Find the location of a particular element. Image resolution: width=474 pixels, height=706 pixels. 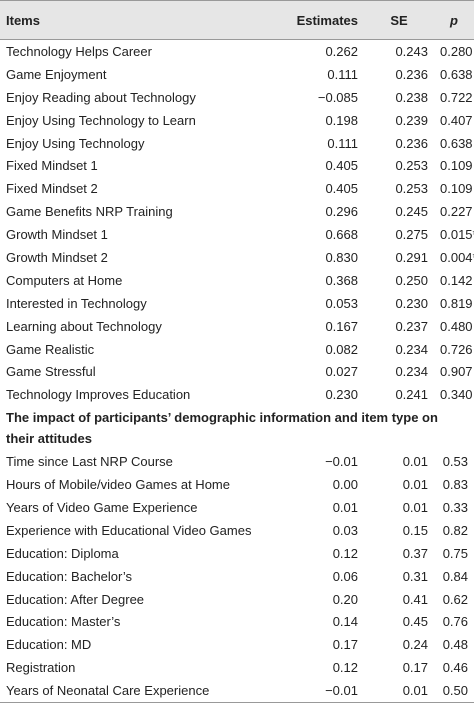

value-cell: 0.726 is located at coordinates (456, 349).